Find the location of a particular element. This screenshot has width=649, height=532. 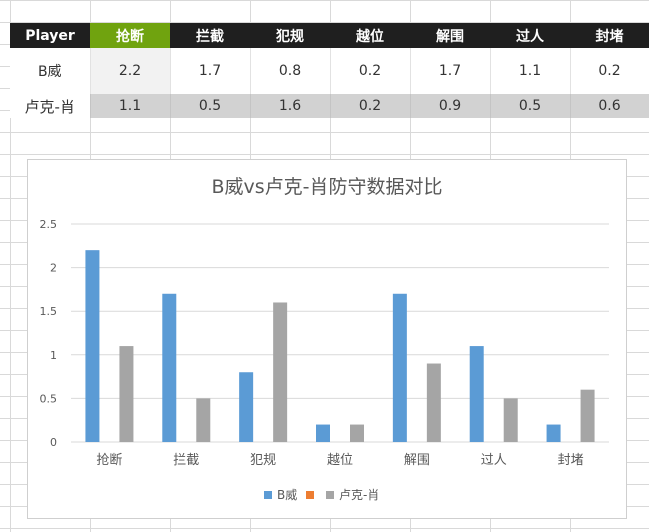

header-cell-player: Player is located at coordinates (50, 35).